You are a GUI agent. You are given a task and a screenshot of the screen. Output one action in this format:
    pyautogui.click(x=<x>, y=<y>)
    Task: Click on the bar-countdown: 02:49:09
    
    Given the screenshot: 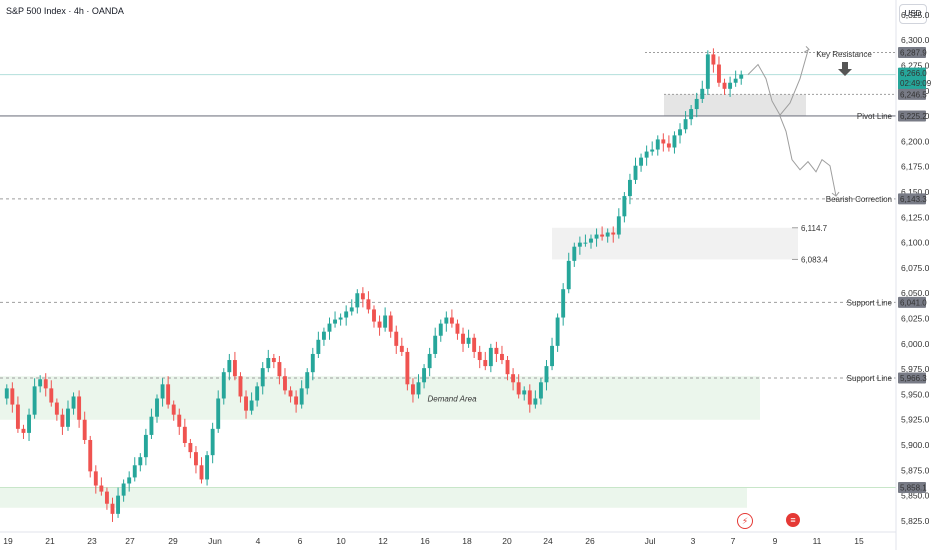 What is the action you would take?
    pyautogui.click(x=916, y=83)
    